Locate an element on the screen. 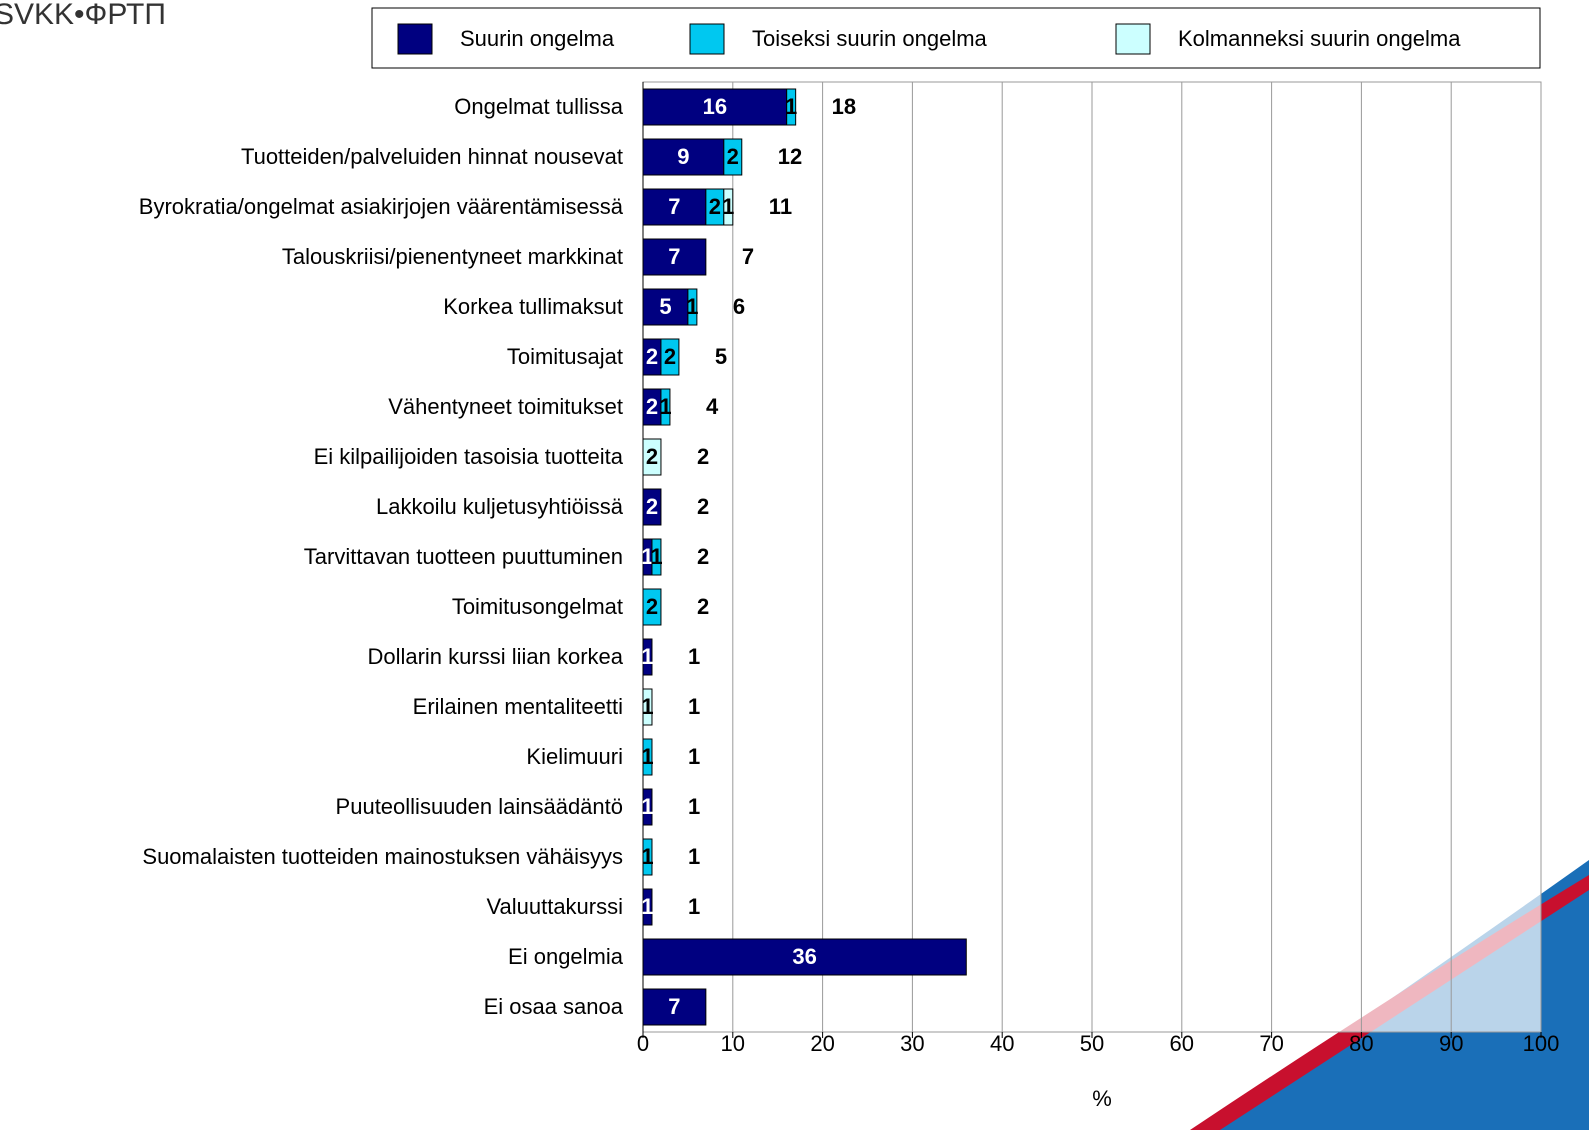  legend-label: Toiseksi suurin ongelma is located at coordinates (870, 38).